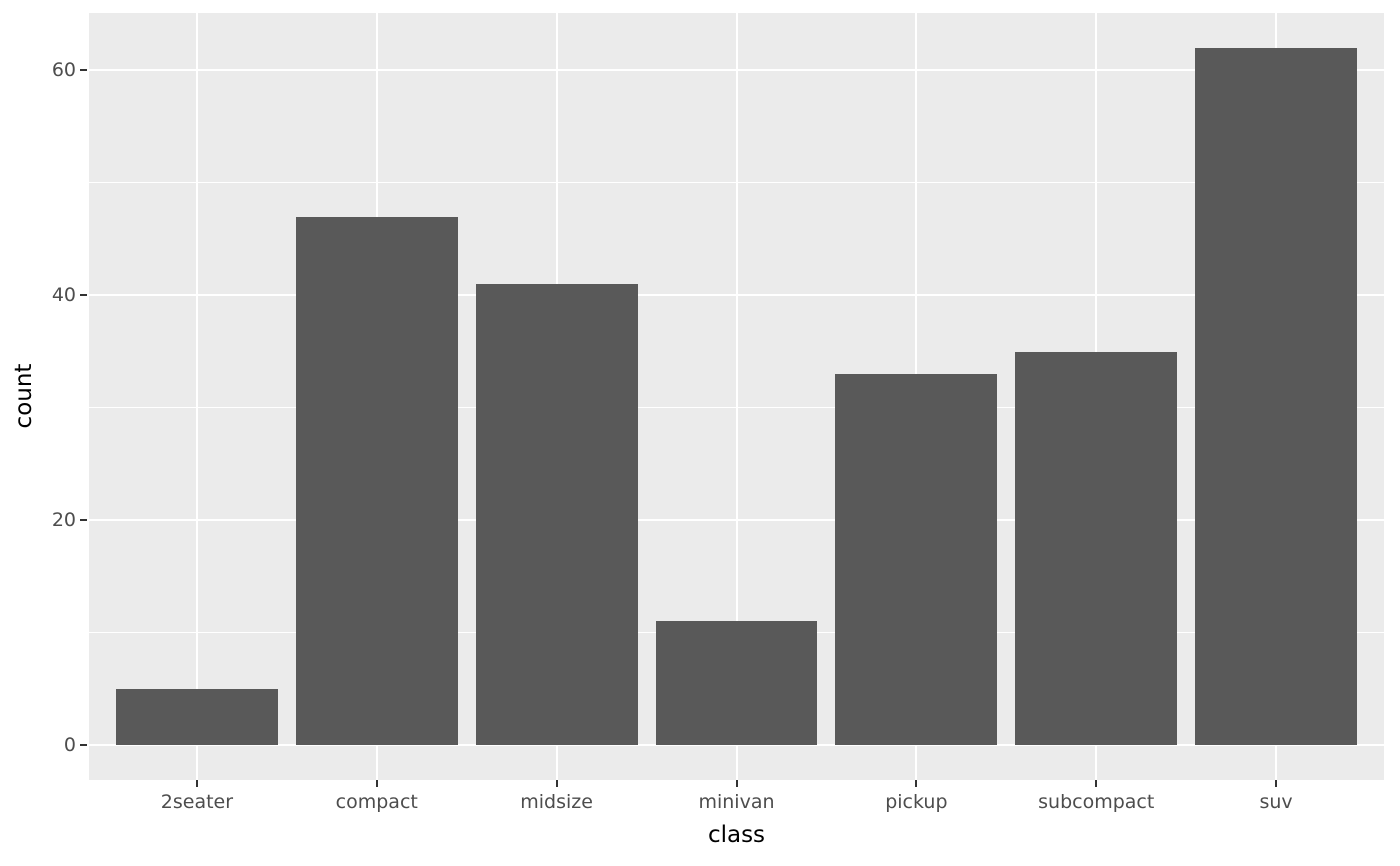  I want to click on bar-suv, so click(1276, 396).